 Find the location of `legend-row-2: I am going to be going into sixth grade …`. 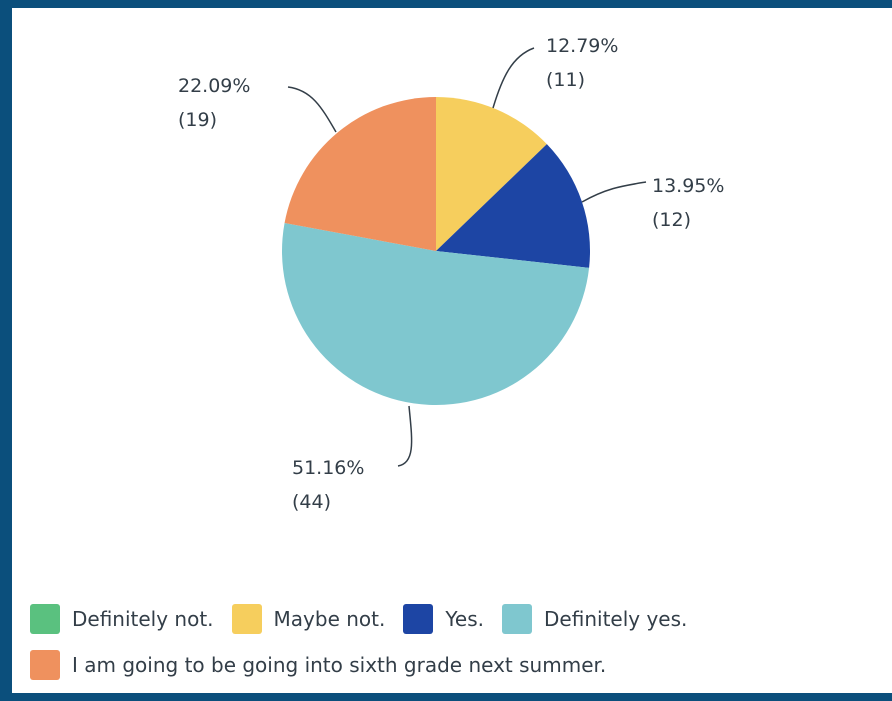

legend-row-2: I am going to be going into sixth grade … is located at coordinates (460, 665).